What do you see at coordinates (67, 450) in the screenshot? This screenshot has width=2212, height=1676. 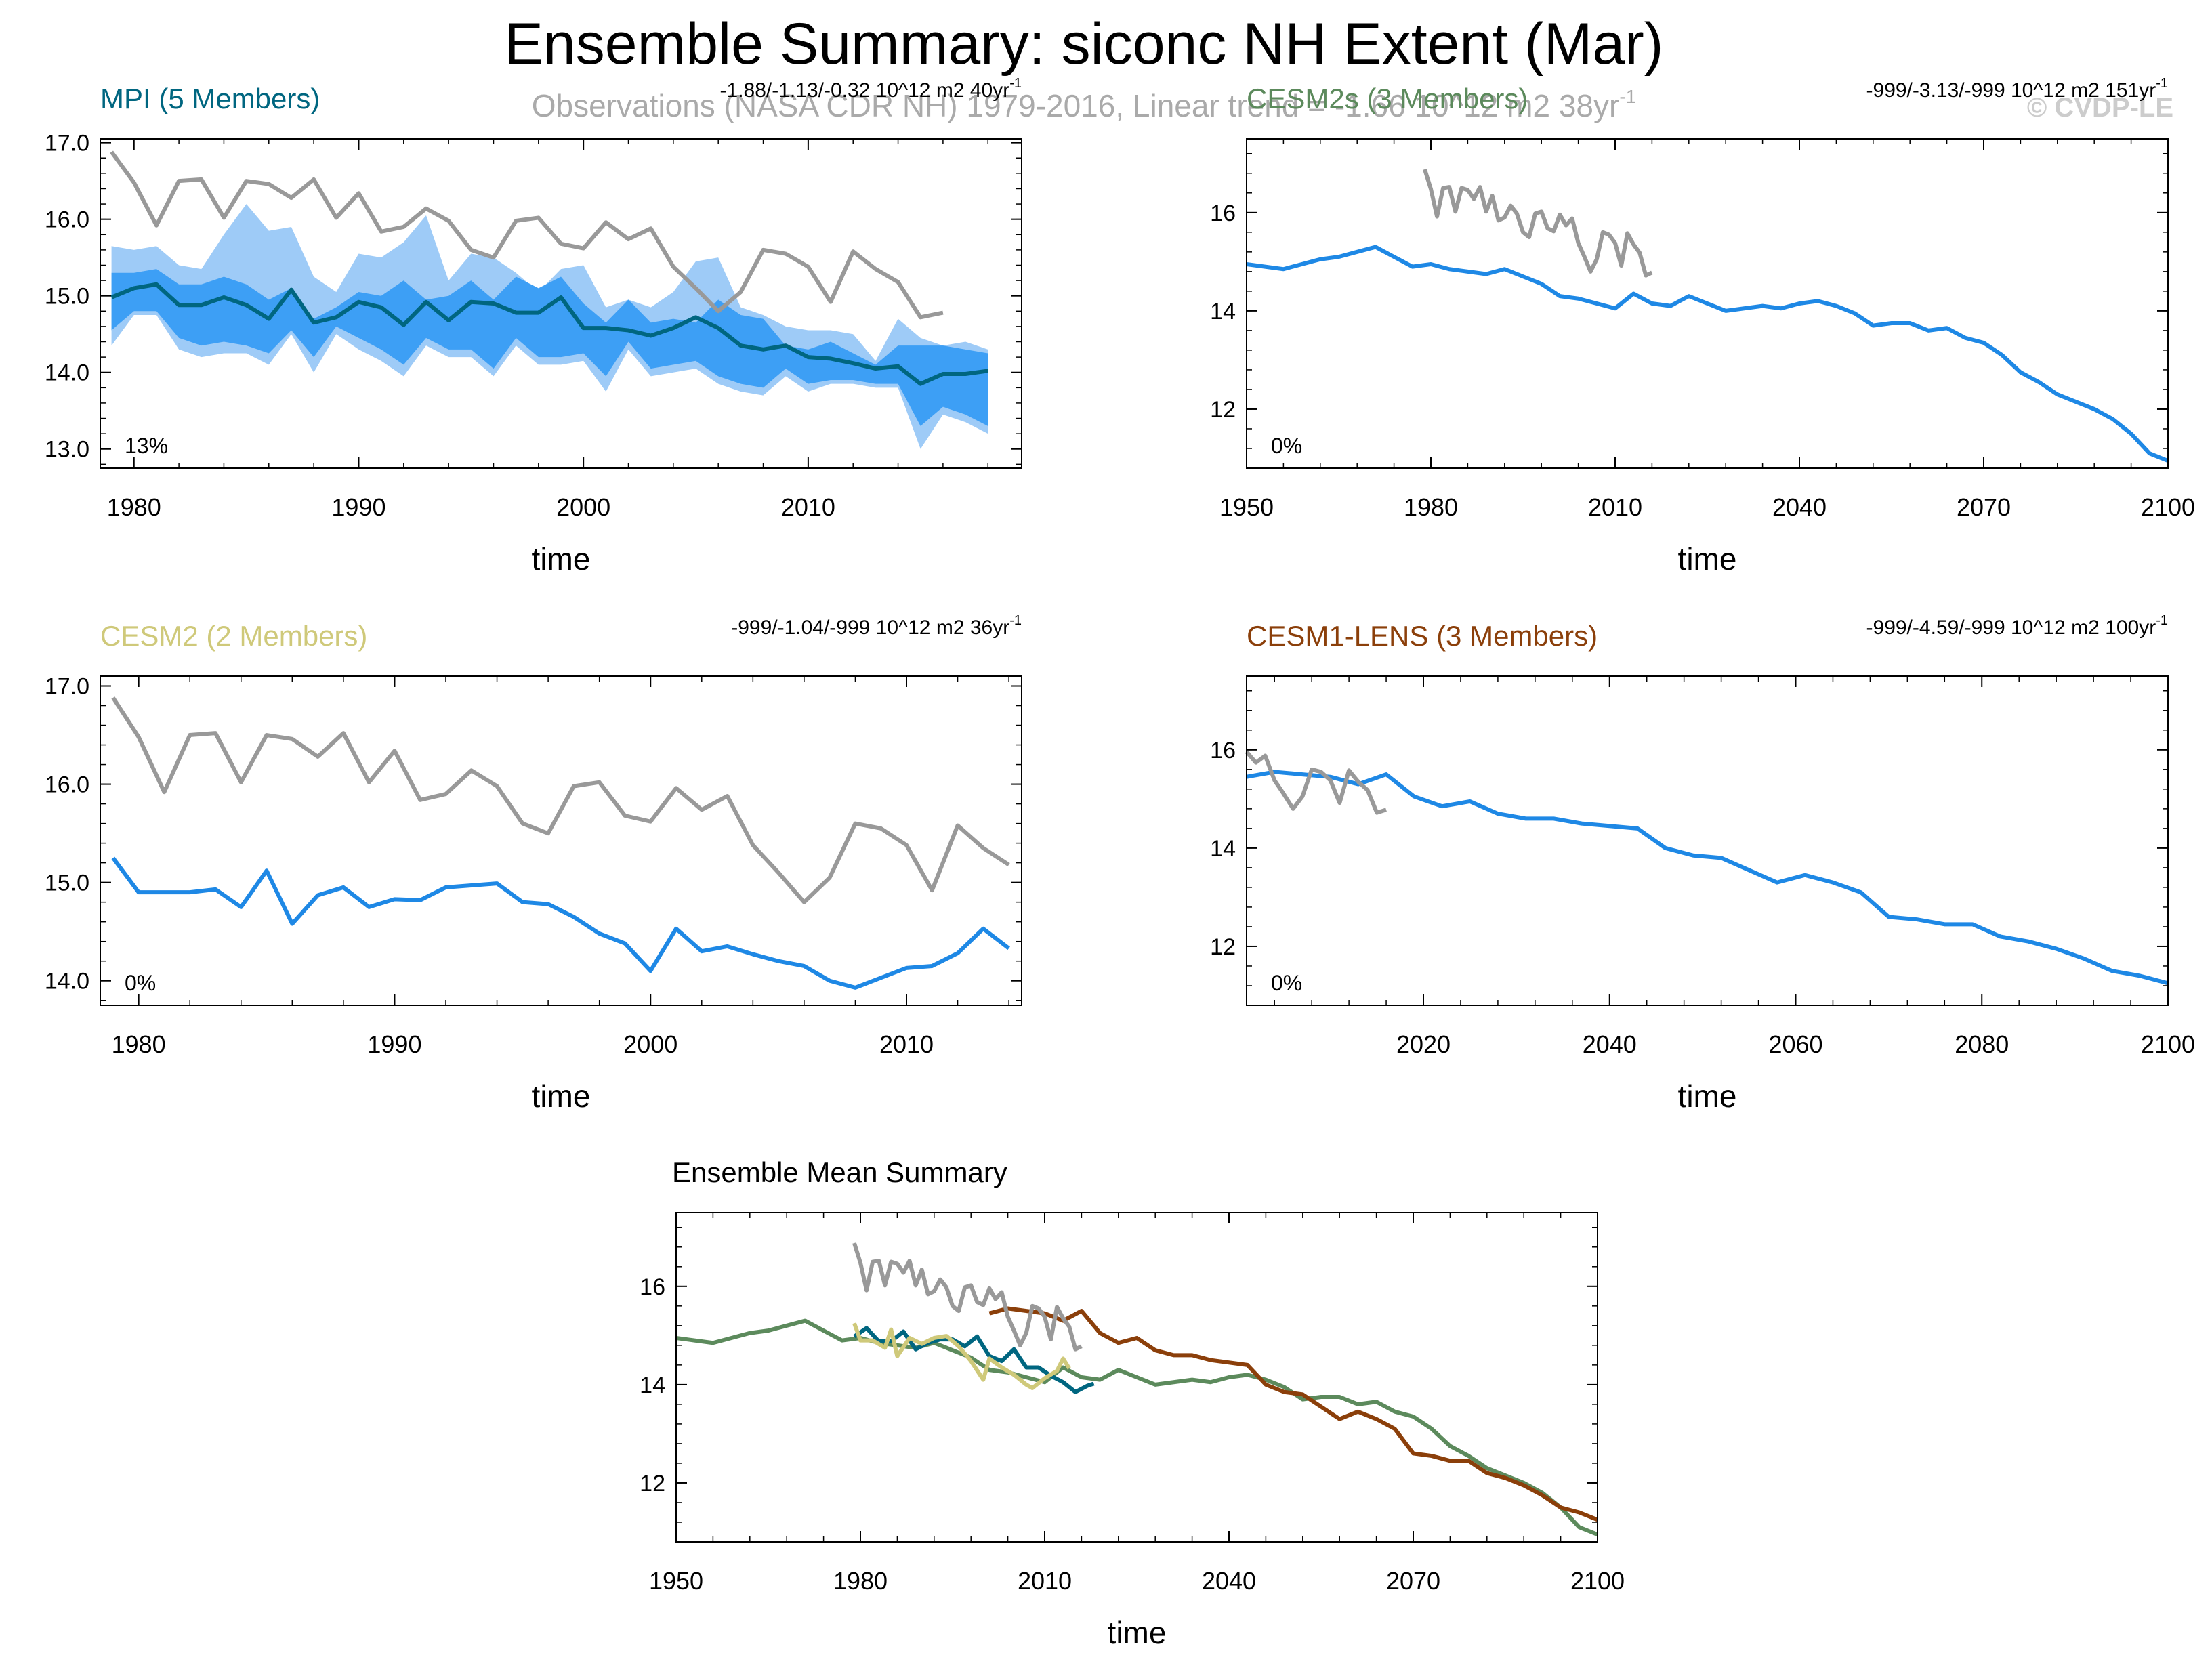 I see `y-tick-label: 13.0` at bounding box center [67, 450].